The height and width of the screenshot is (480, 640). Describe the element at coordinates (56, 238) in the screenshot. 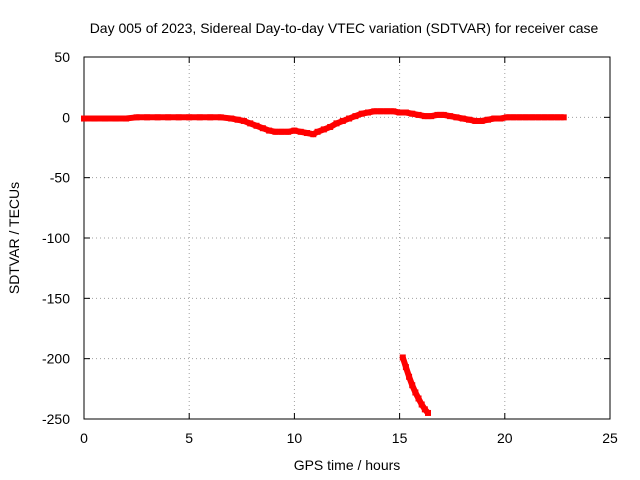

I see `y-tick-label: -100` at that location.